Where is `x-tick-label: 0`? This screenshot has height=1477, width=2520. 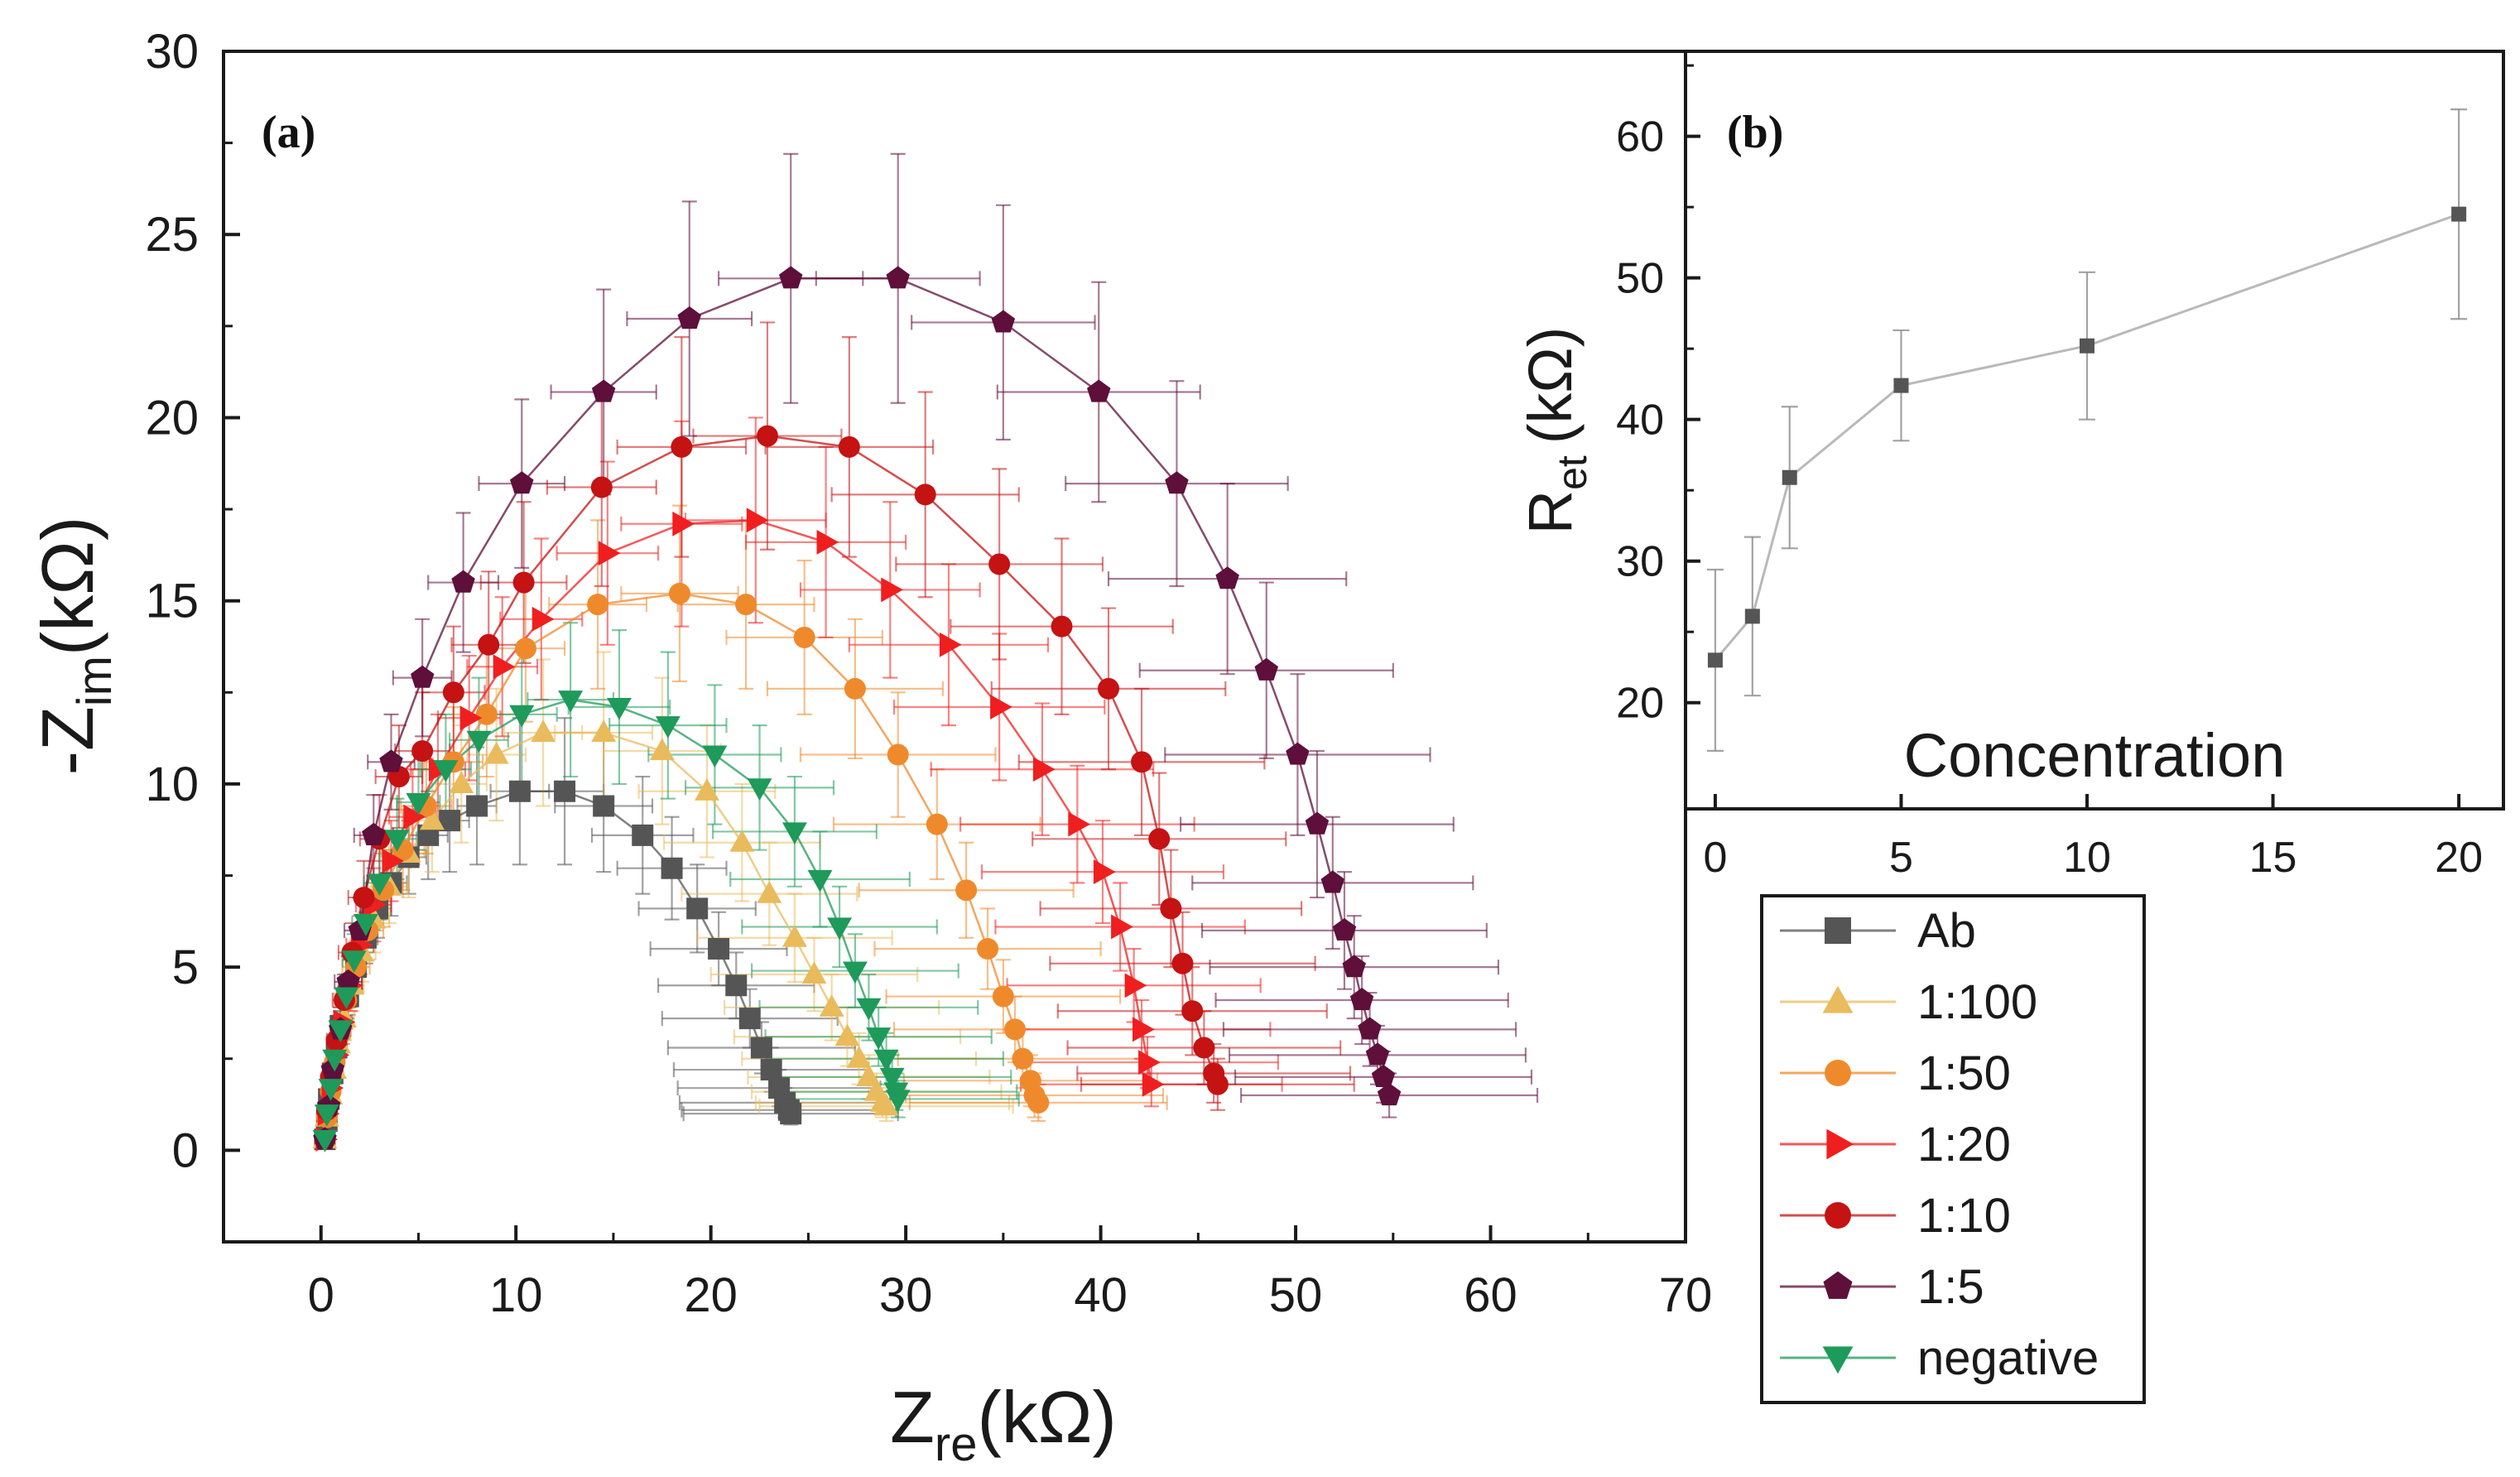 x-tick-label: 0 is located at coordinates (321, 1295).